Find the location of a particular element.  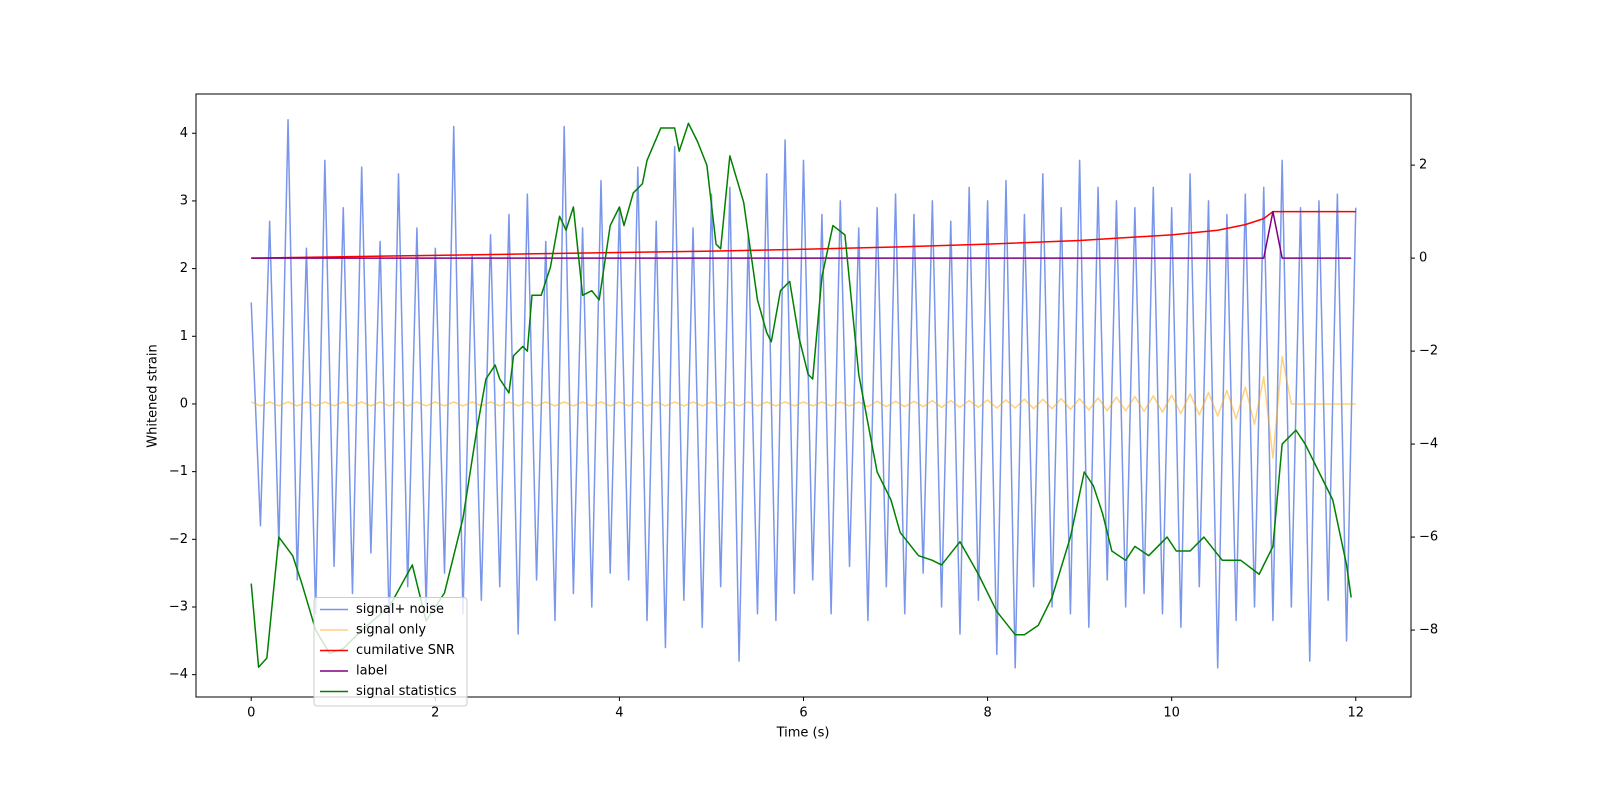

y2-tick-label: 0 is located at coordinates (1423, 258).